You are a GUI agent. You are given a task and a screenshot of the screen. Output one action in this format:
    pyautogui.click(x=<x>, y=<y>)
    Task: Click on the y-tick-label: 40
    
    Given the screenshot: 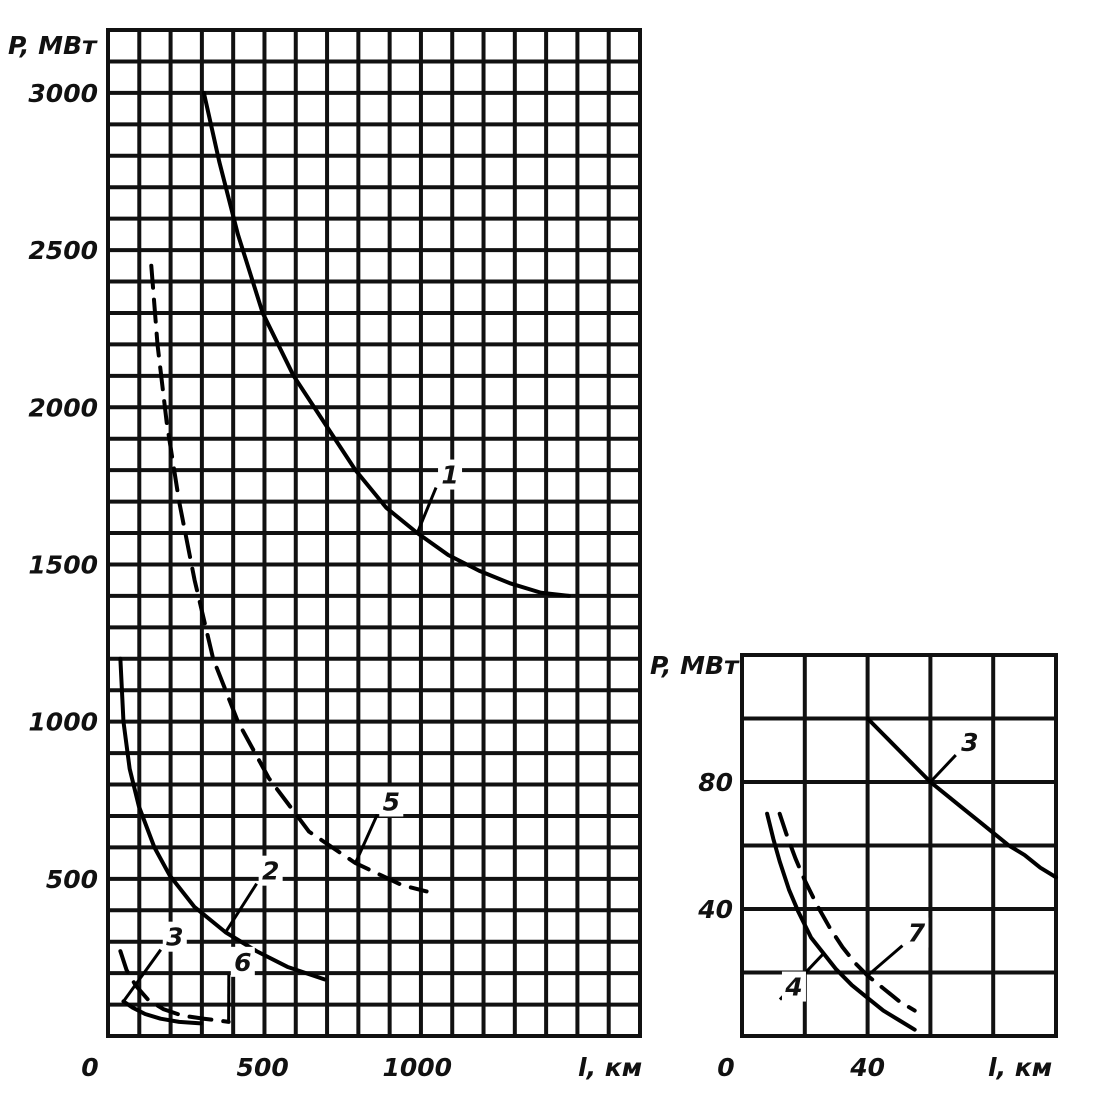 What is the action you would take?
    pyautogui.click(x=715, y=909)
    